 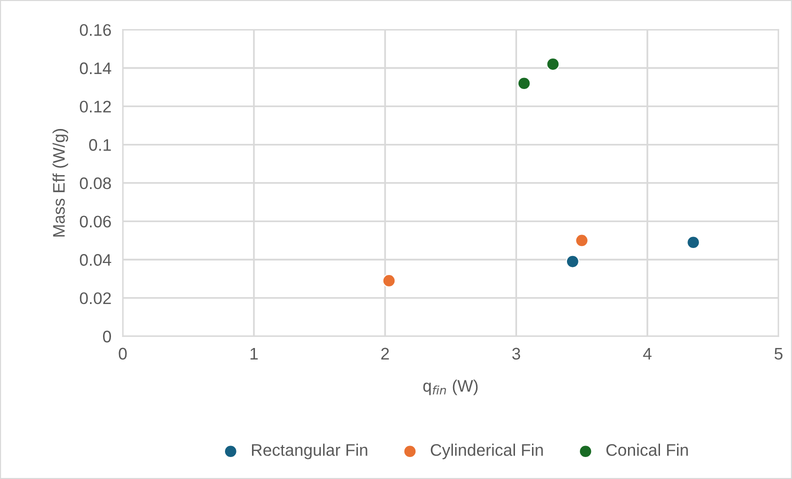 What do you see at coordinates (96, 260) in the screenshot?
I see `y-tick-label: 0.04` at bounding box center [96, 260].